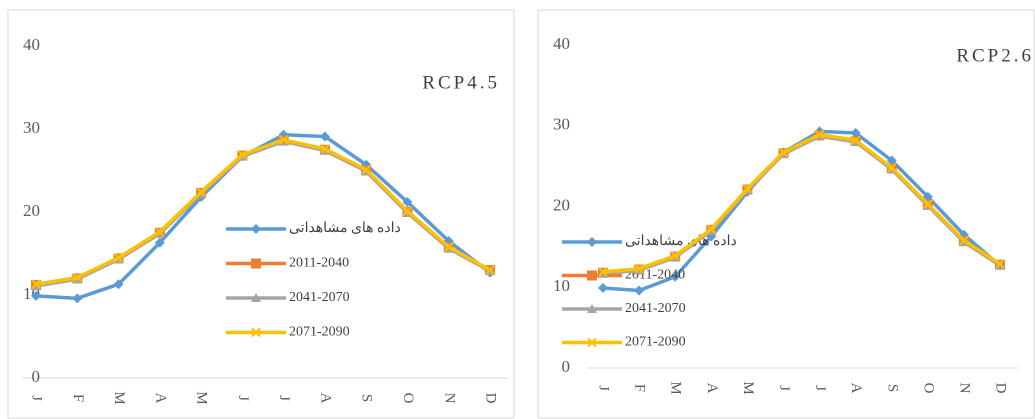 The image size is (1035, 419). Describe the element at coordinates (461, 82) in the screenshot. I see `chart-title: RCP4.5` at that location.